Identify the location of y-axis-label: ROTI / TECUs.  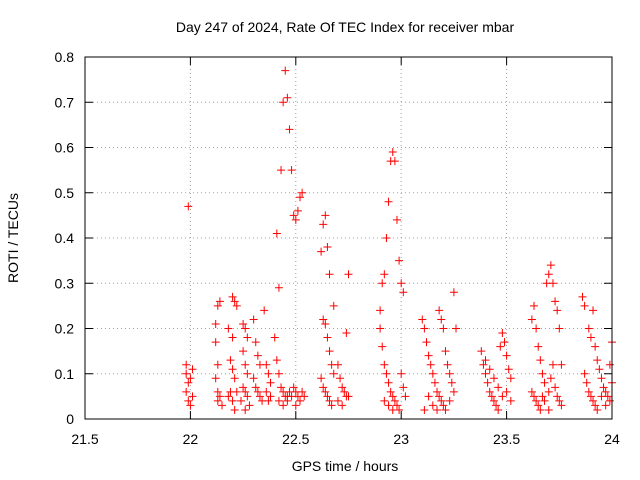
(13, 238).